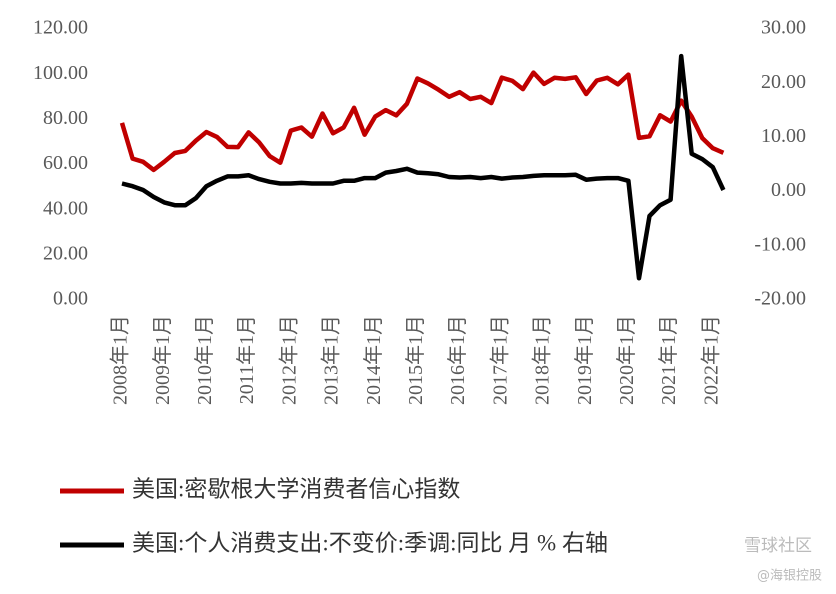 This screenshot has height=594, width=836. I want to click on watermark: 雪球社区, so click(778, 546).